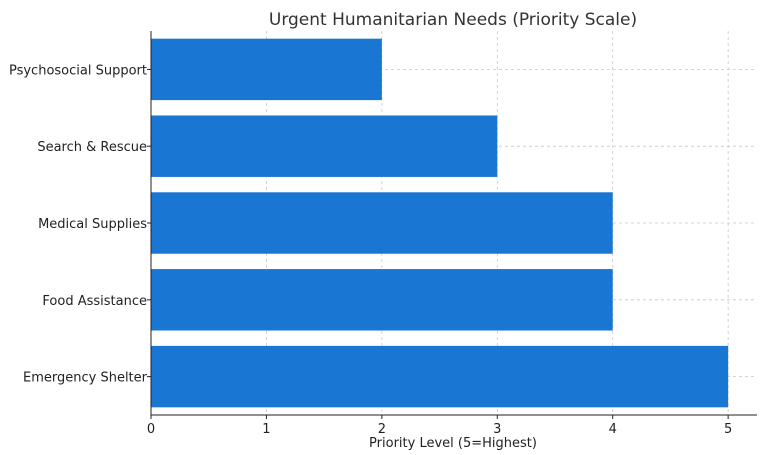 This screenshot has width=768, height=455. I want to click on y-tick-label: Emergency Shelter, so click(85, 378).